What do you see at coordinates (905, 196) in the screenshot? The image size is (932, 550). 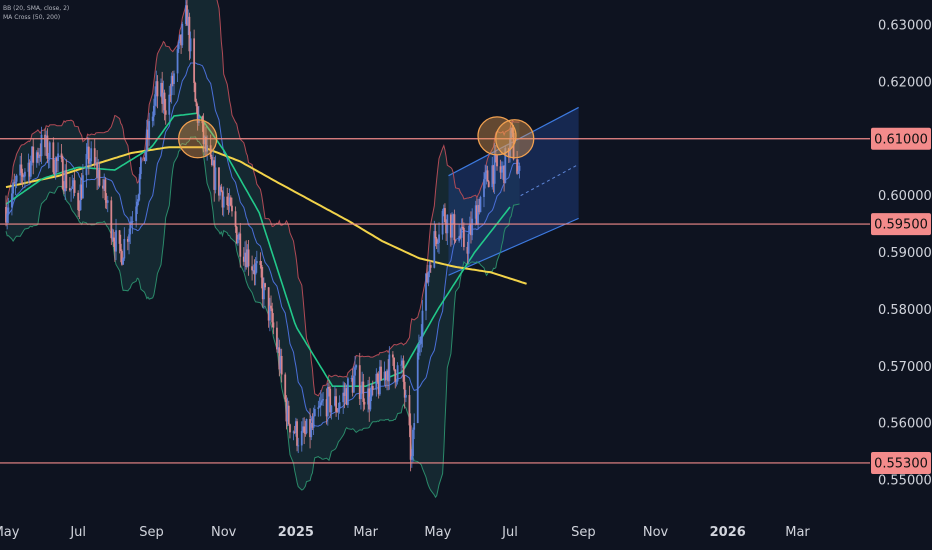 I see `price-tick-label: 0.60000` at bounding box center [905, 196].